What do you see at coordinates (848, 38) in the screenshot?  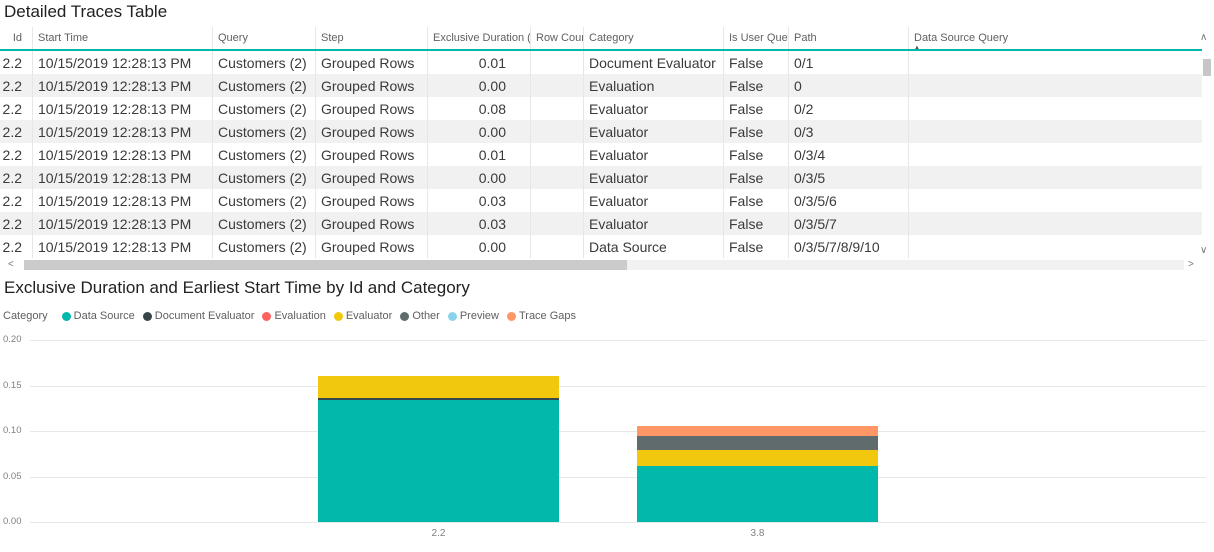 I see `column-header-path: Path` at bounding box center [848, 38].